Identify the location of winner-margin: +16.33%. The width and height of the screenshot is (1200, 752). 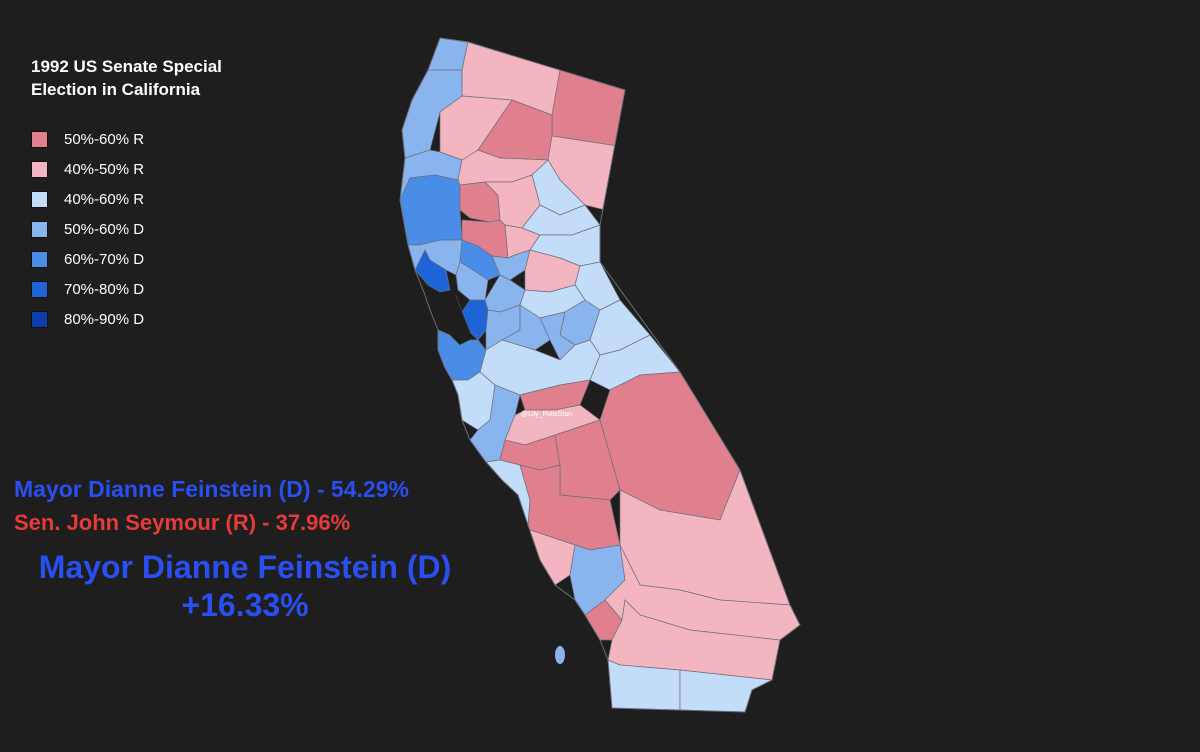
(245, 605).